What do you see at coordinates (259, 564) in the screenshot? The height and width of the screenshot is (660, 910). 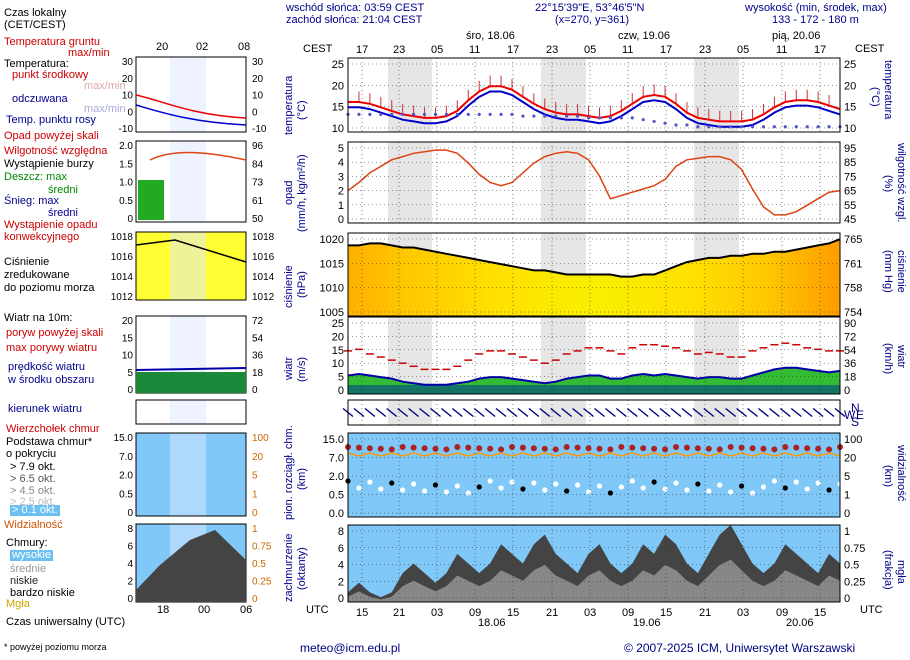 I see `legend-right-tick: 0.5` at bounding box center [259, 564].